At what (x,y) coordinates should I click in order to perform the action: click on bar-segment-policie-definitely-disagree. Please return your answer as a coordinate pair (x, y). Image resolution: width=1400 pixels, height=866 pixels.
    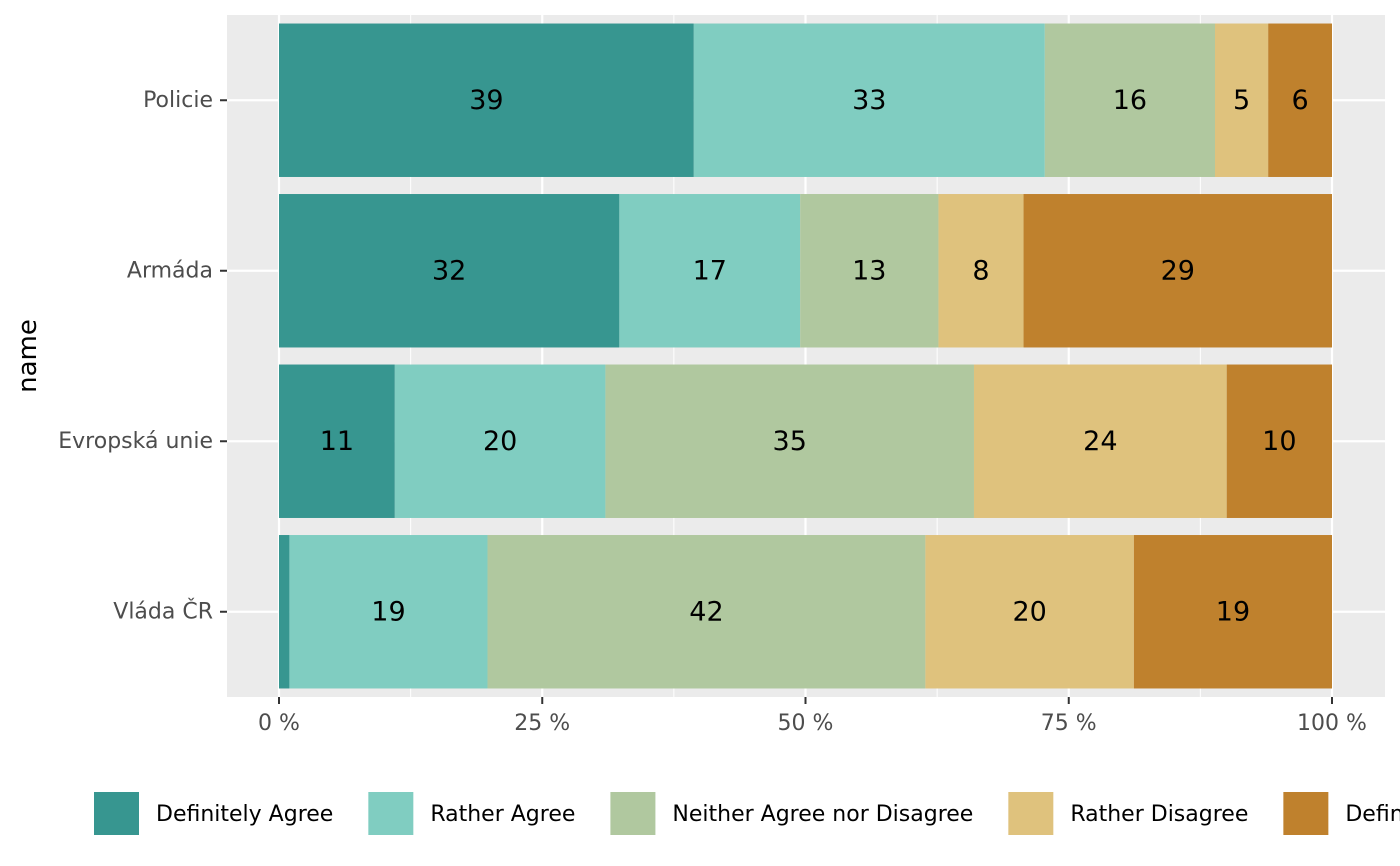
    Looking at the image, I should click on (1300, 100).